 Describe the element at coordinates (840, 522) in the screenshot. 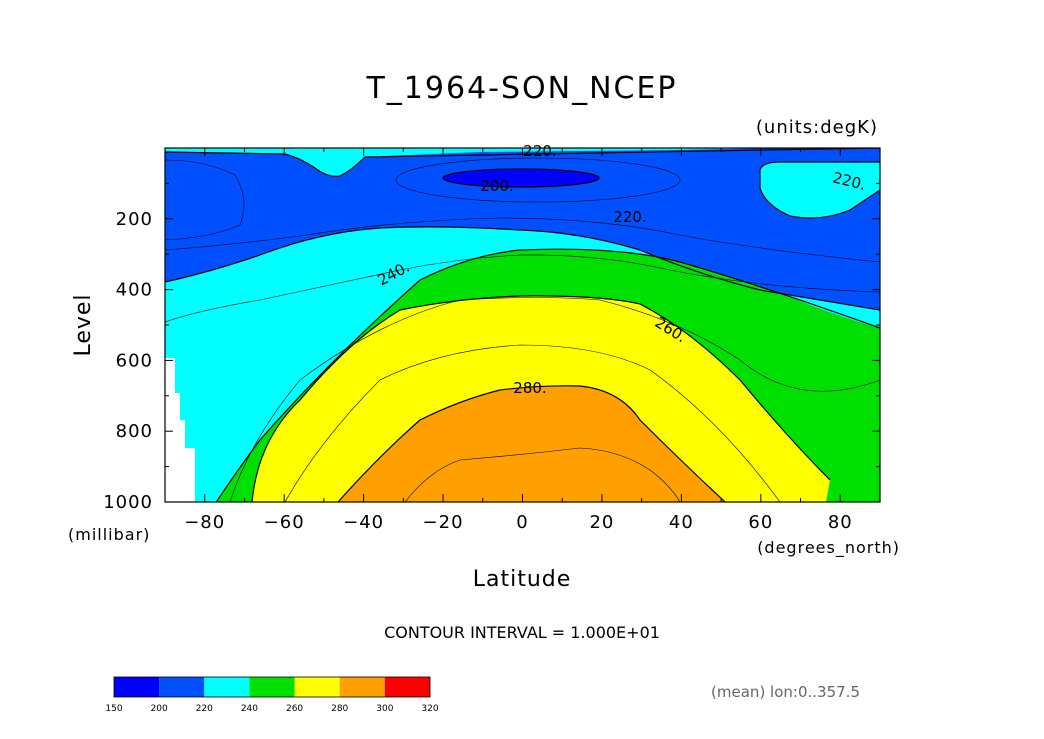

I see `x-tick-label: 80` at that location.